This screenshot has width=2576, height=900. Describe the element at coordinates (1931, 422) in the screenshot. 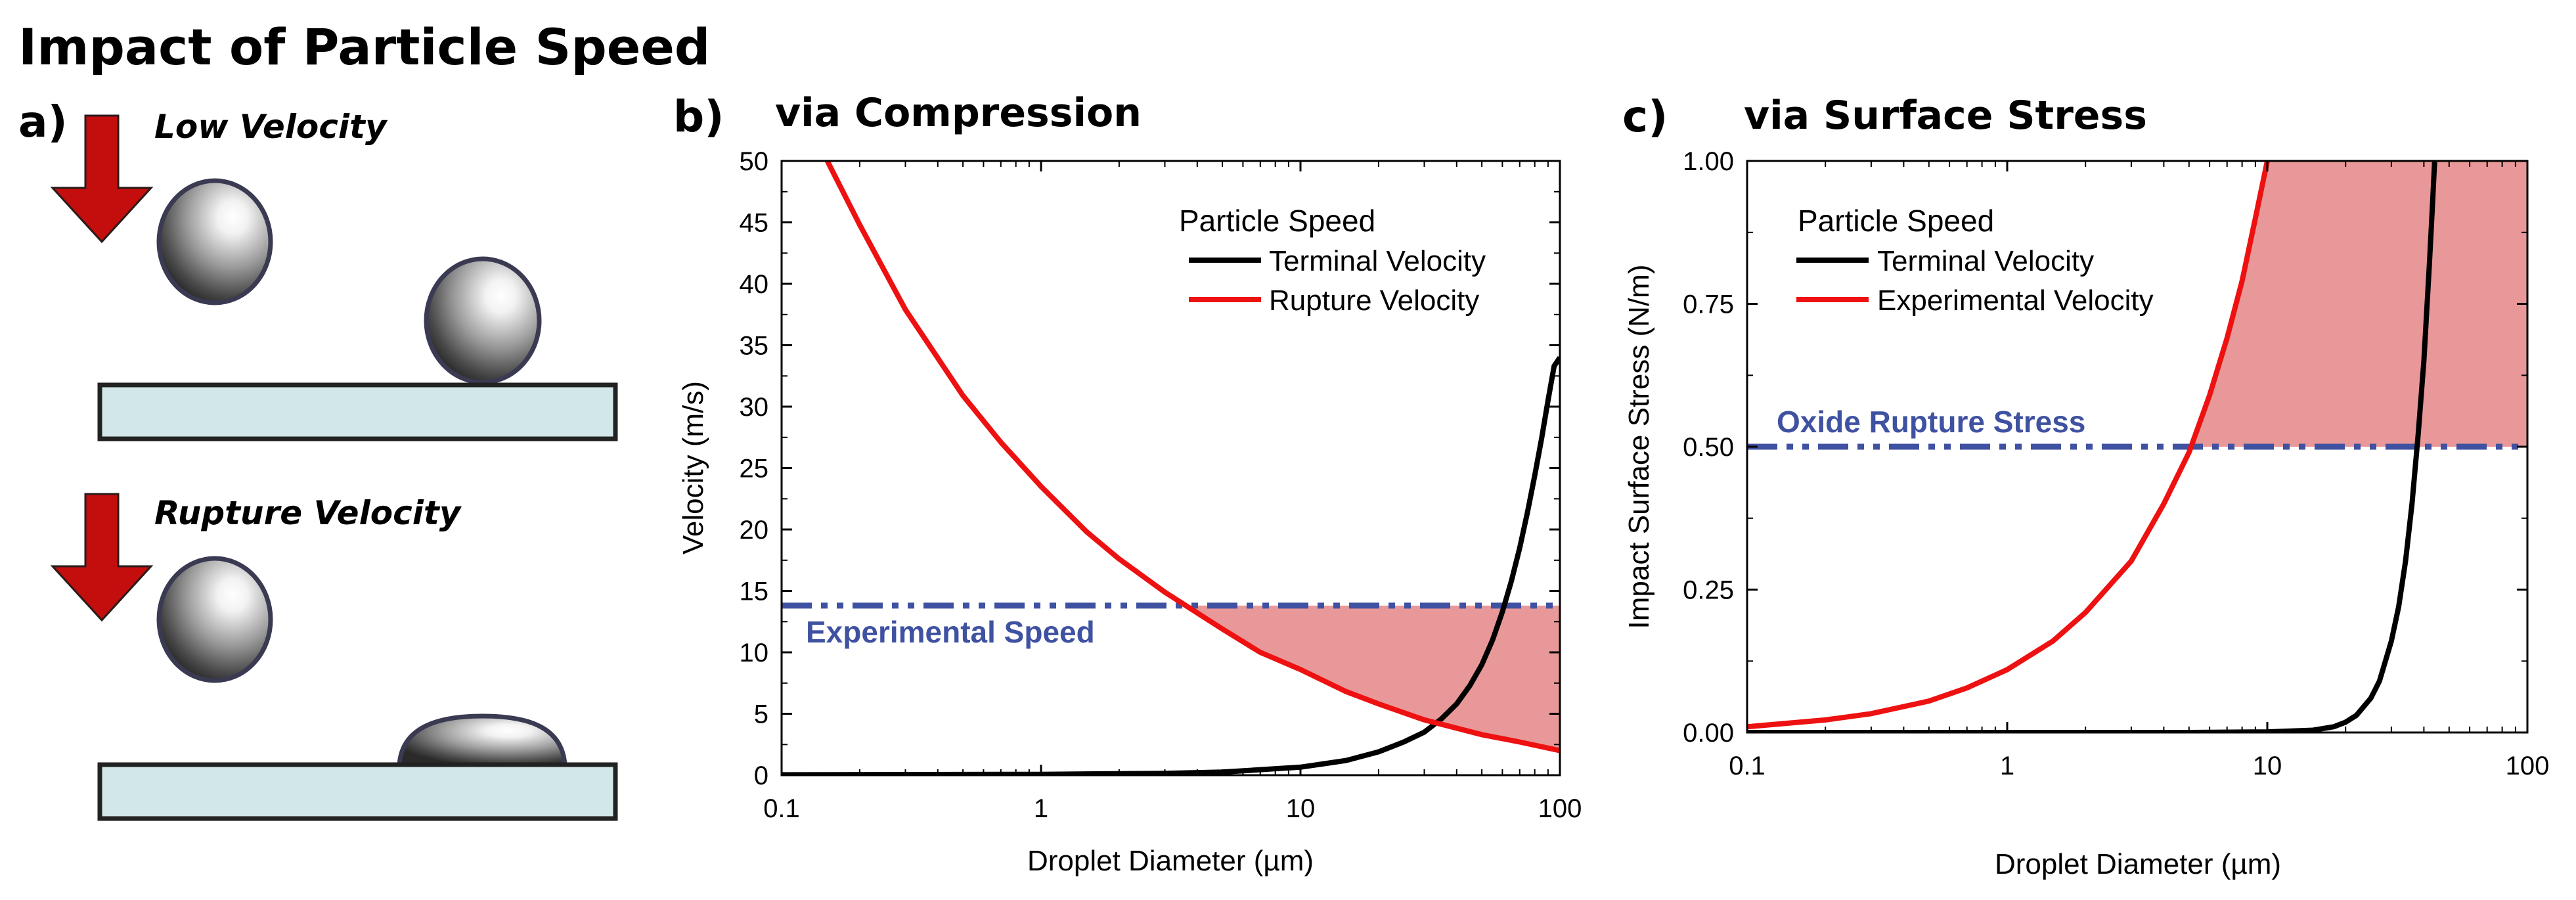

I see `chart-c-threshold-label: Oxide Rupture Stress` at that location.